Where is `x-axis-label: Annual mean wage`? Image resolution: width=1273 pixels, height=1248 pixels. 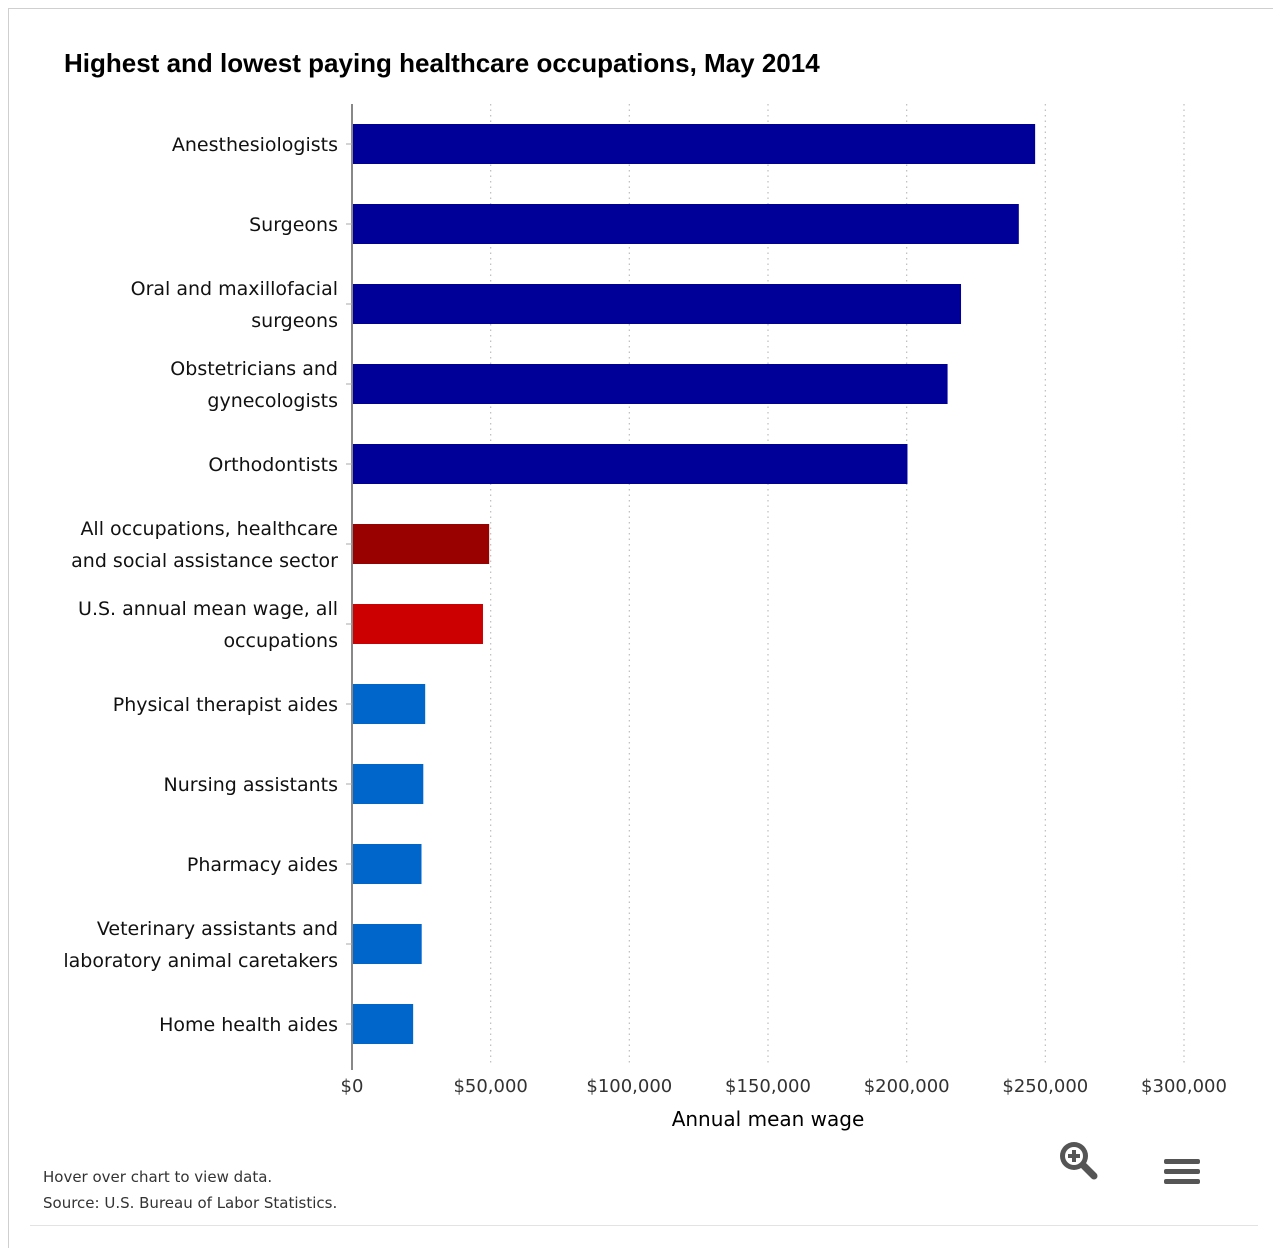
x-axis-label: Annual mean wage is located at coordinates (768, 1119).